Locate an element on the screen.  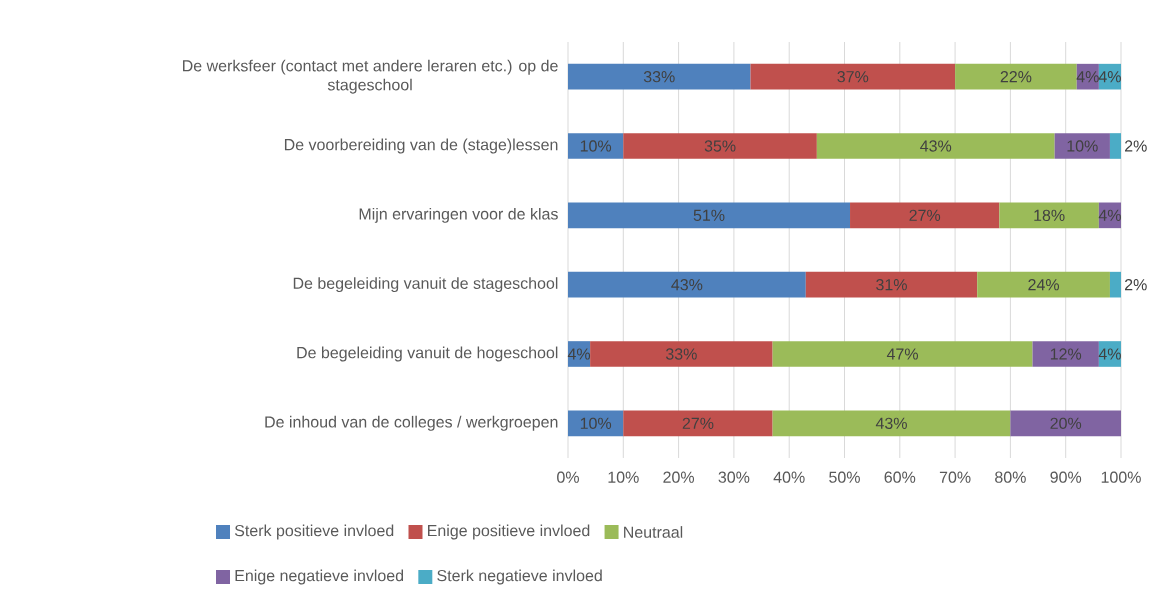
x-tick-label: 70% is located at coordinates (955, 477).